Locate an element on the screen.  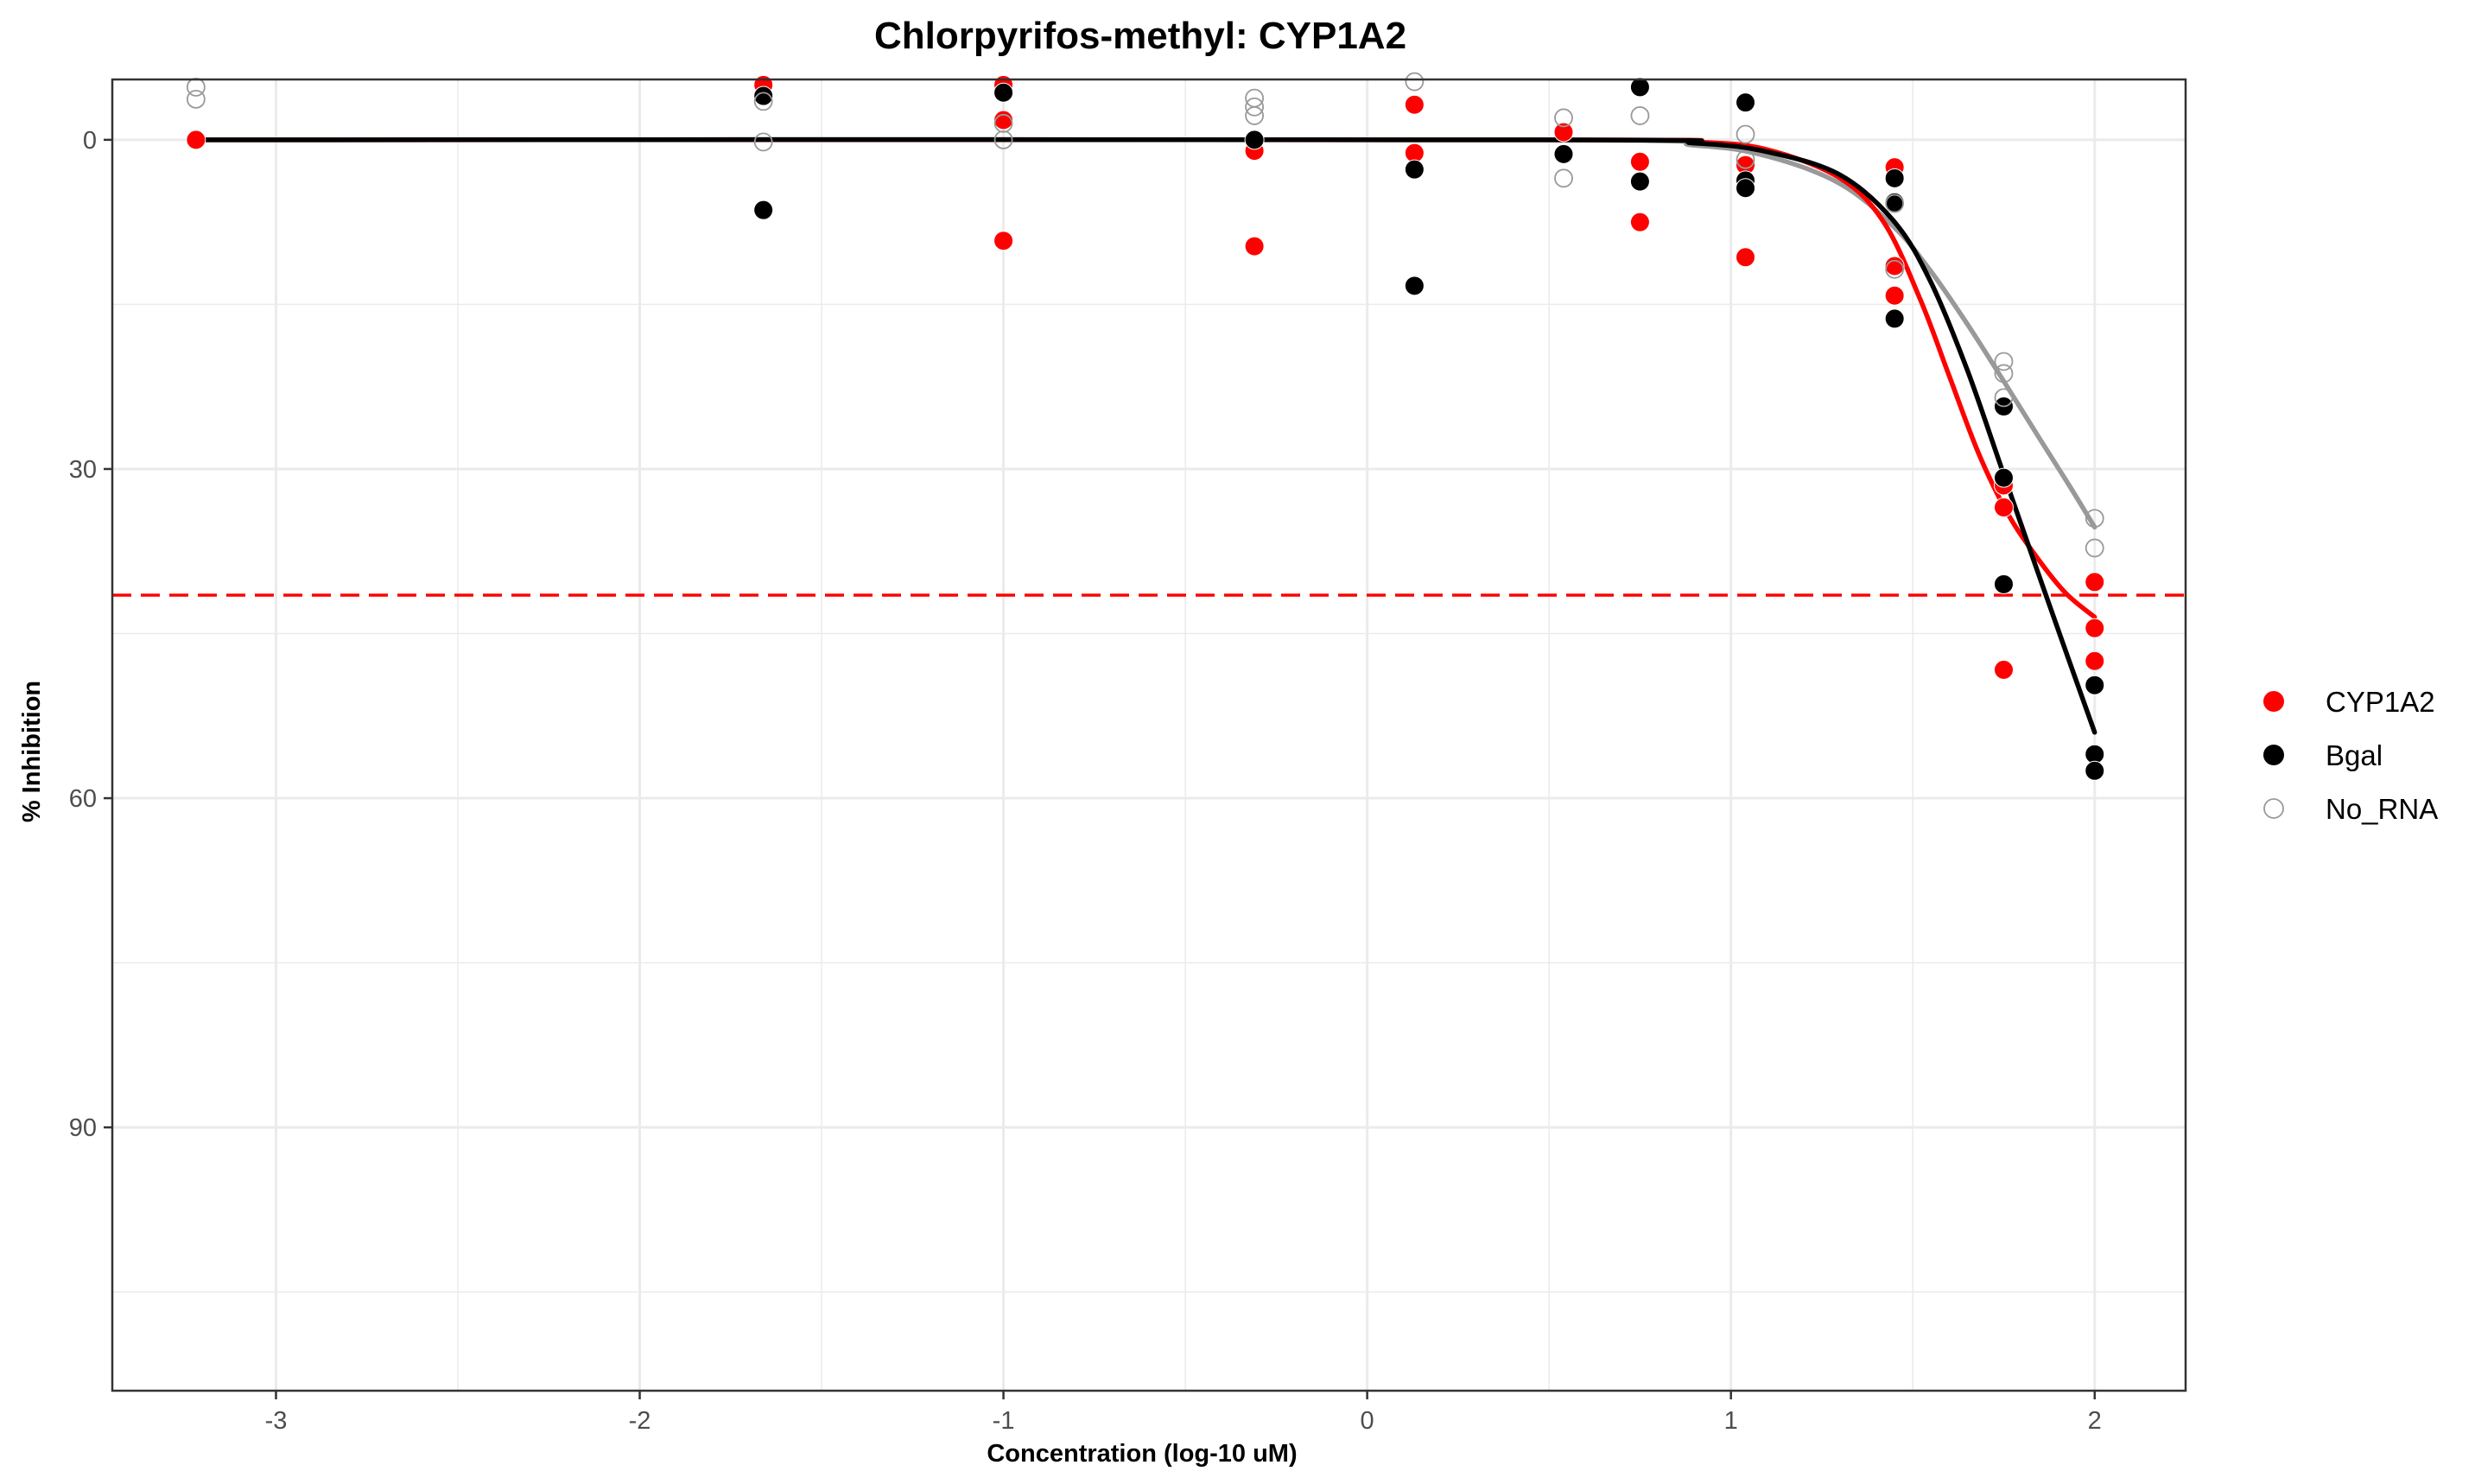
x-tick-label: -2 is located at coordinates (640, 1421).